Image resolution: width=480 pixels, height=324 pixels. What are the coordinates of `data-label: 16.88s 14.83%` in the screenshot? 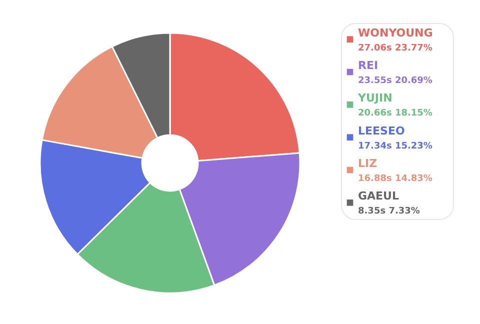 It's located at (395, 179).